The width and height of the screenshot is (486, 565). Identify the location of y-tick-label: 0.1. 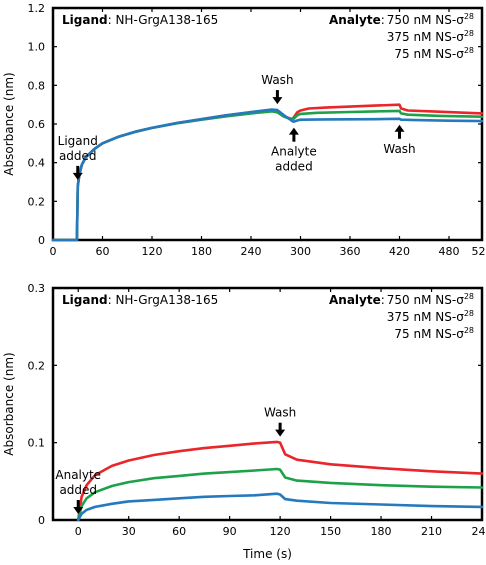
(37, 443).